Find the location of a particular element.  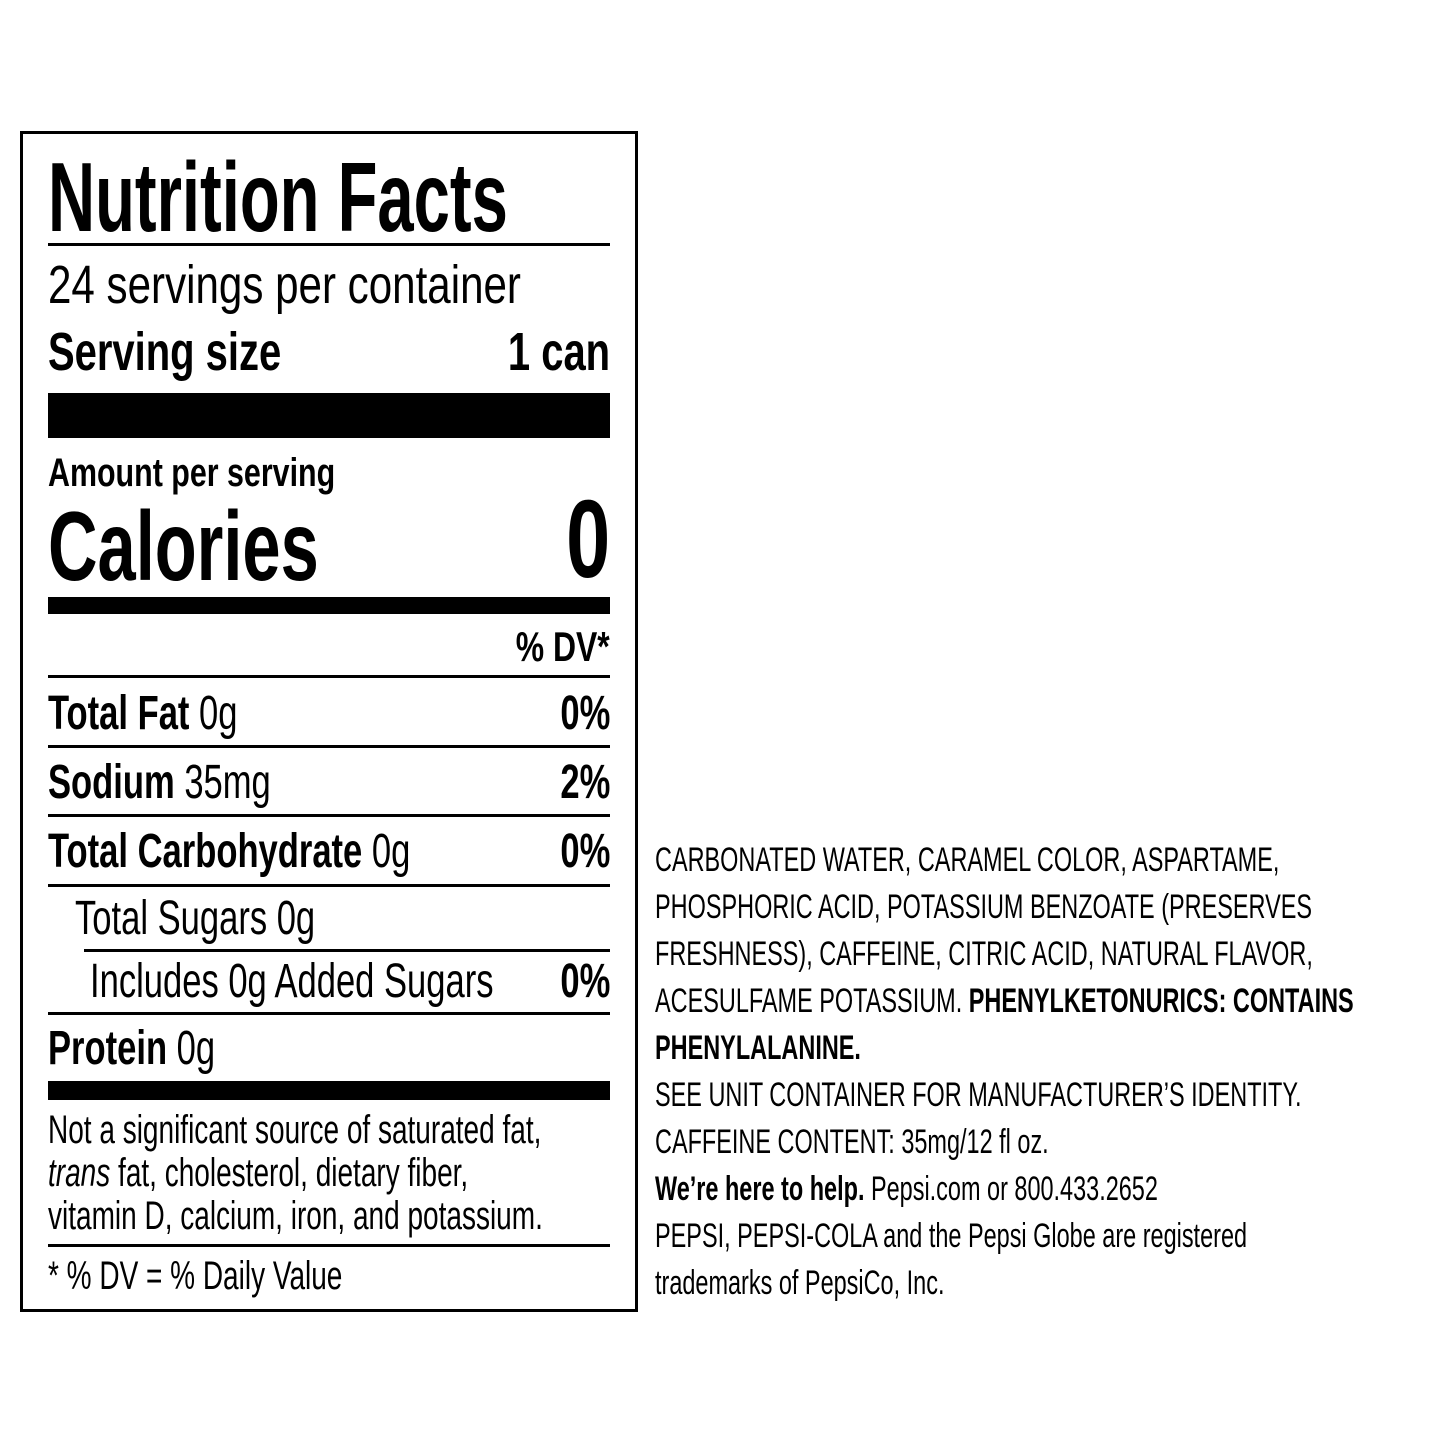

amount-per-serving: Amount per serving is located at coordinates (192, 473).